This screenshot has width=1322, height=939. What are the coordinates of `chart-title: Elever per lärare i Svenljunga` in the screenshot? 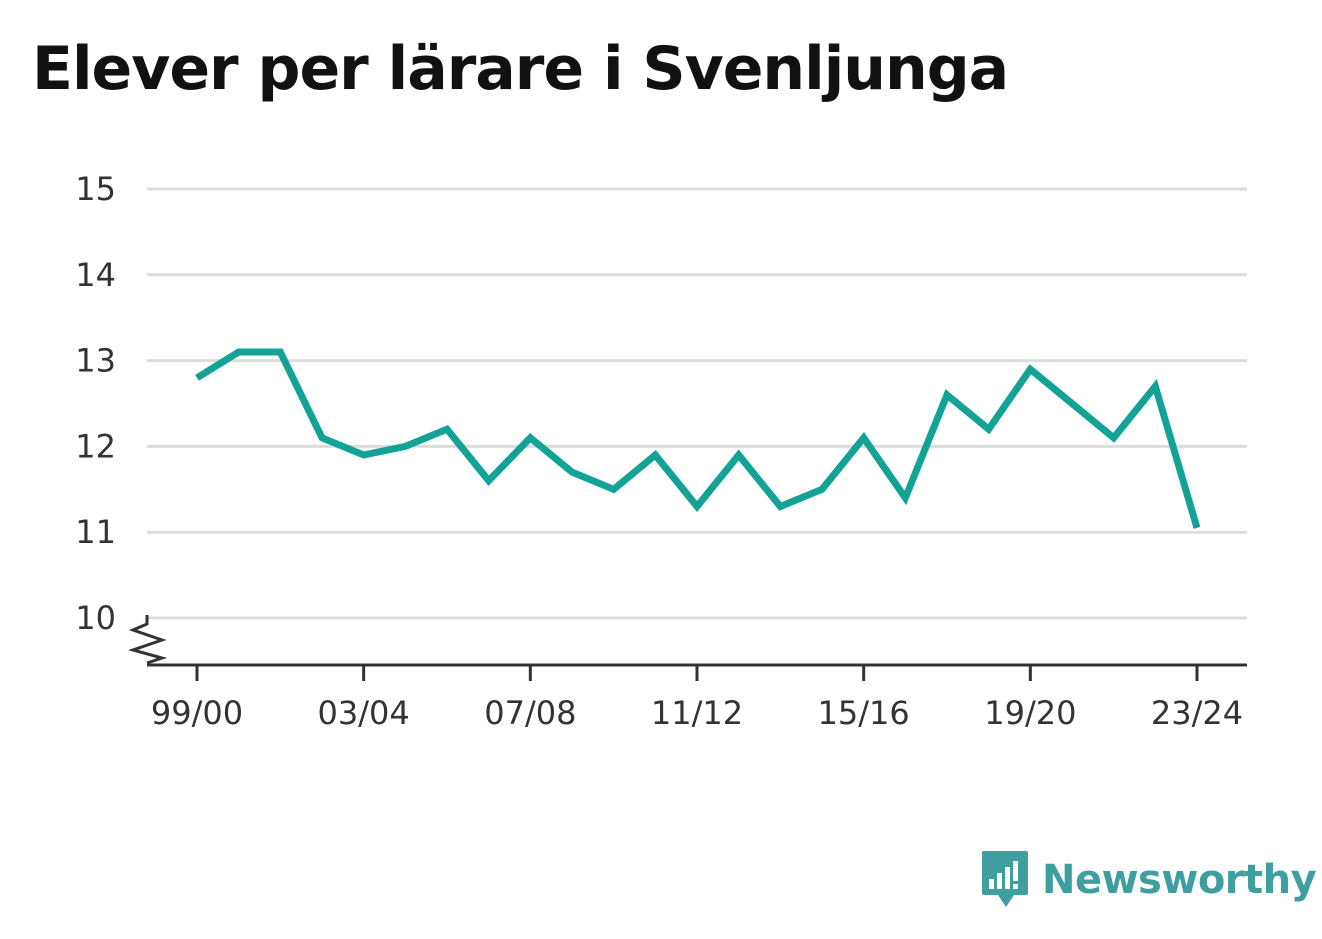 It's located at (520, 69).